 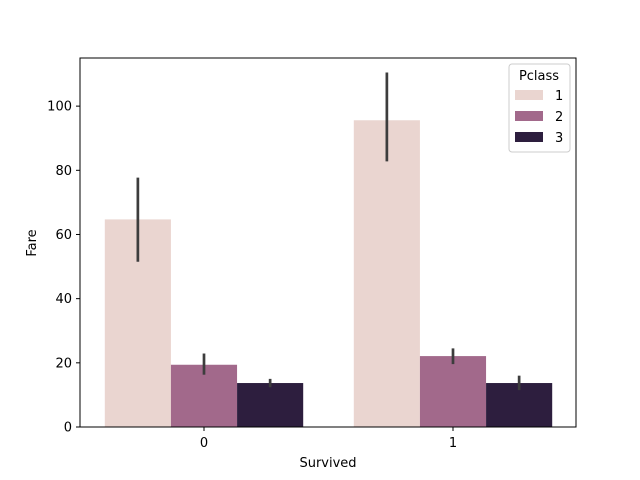 I want to click on legend: Pclass 1 2 3, so click(x=539, y=108).